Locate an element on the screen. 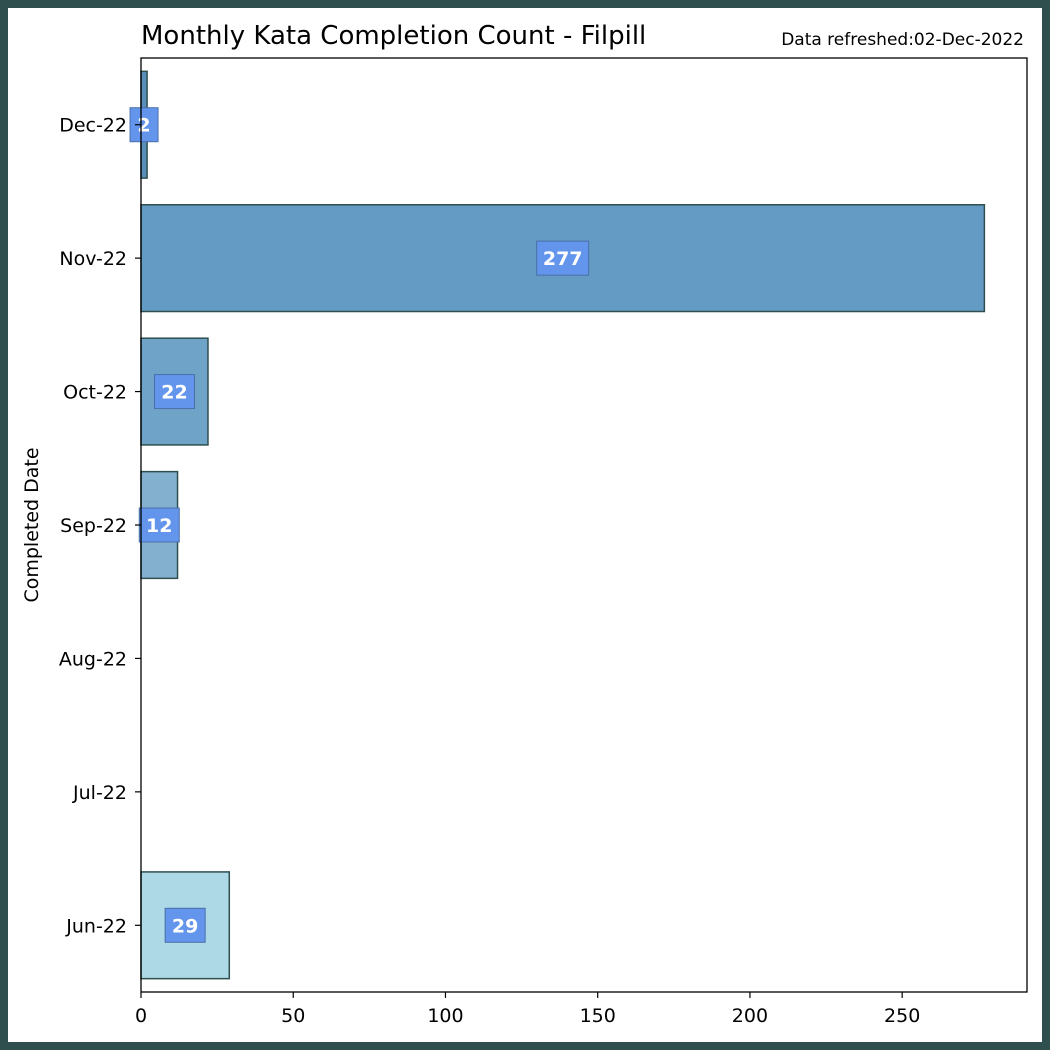 This screenshot has height=1050, width=1050. y-axis-label: Completed Date is located at coordinates (32, 524).